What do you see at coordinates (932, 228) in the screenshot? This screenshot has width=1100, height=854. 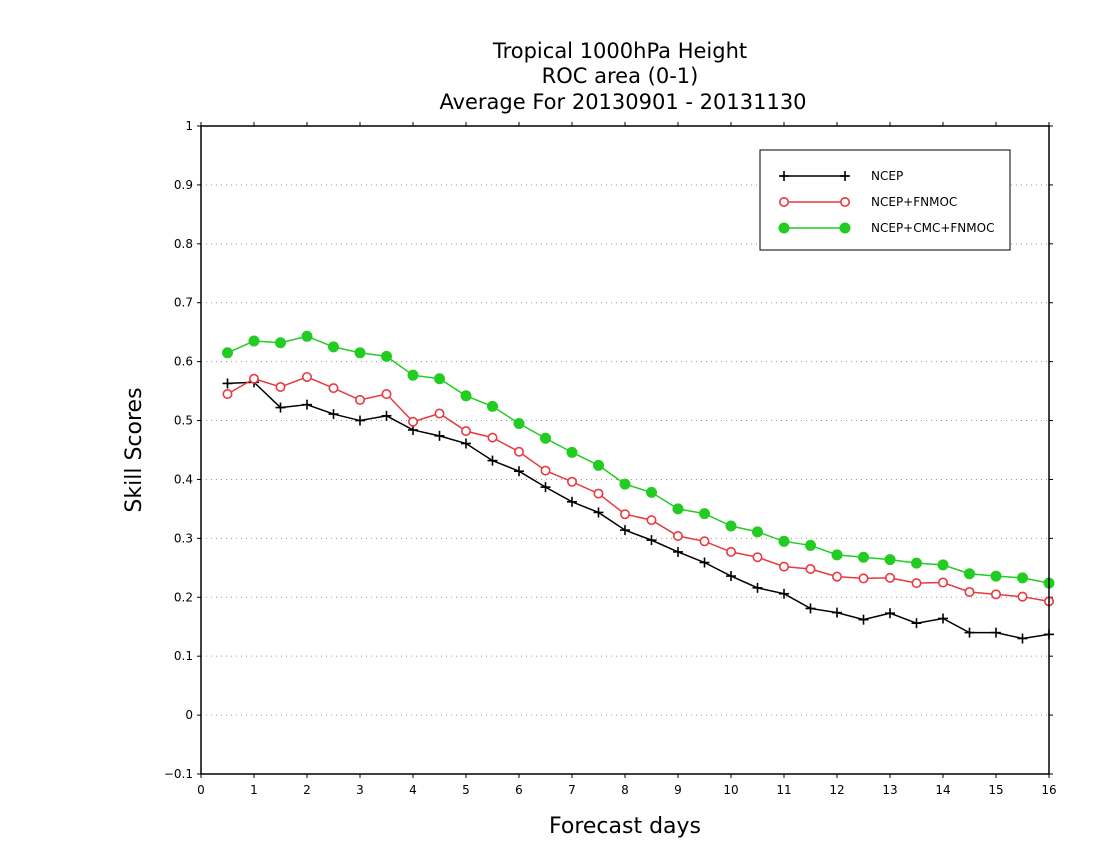 I see `legend-label: NCEP+CMC+FNMOC` at bounding box center [932, 228].